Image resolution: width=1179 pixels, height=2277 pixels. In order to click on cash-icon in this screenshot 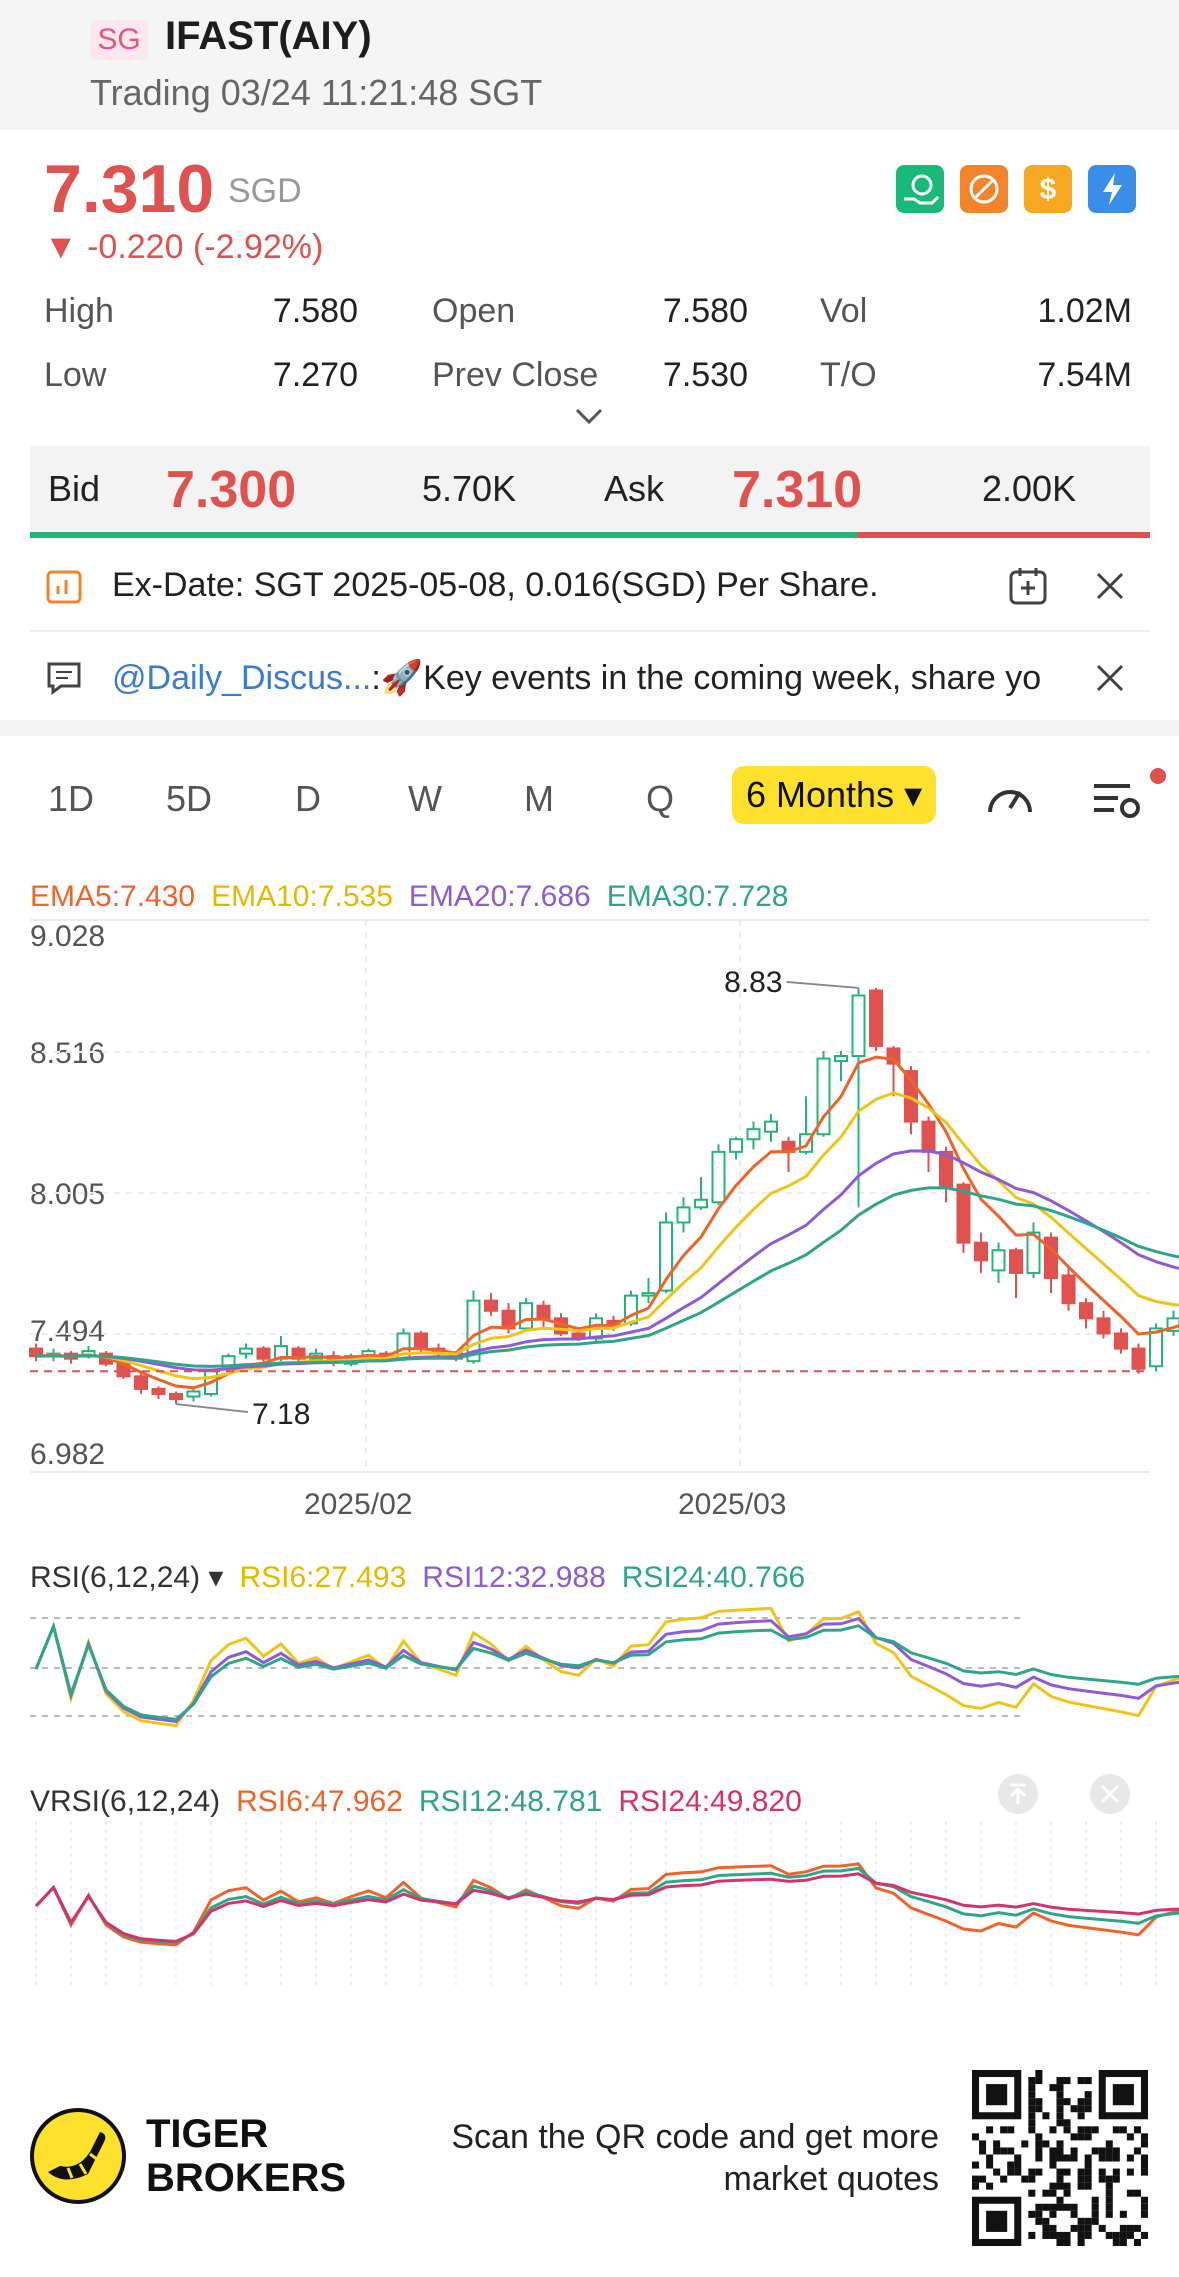, I will do `click(920, 189)`.